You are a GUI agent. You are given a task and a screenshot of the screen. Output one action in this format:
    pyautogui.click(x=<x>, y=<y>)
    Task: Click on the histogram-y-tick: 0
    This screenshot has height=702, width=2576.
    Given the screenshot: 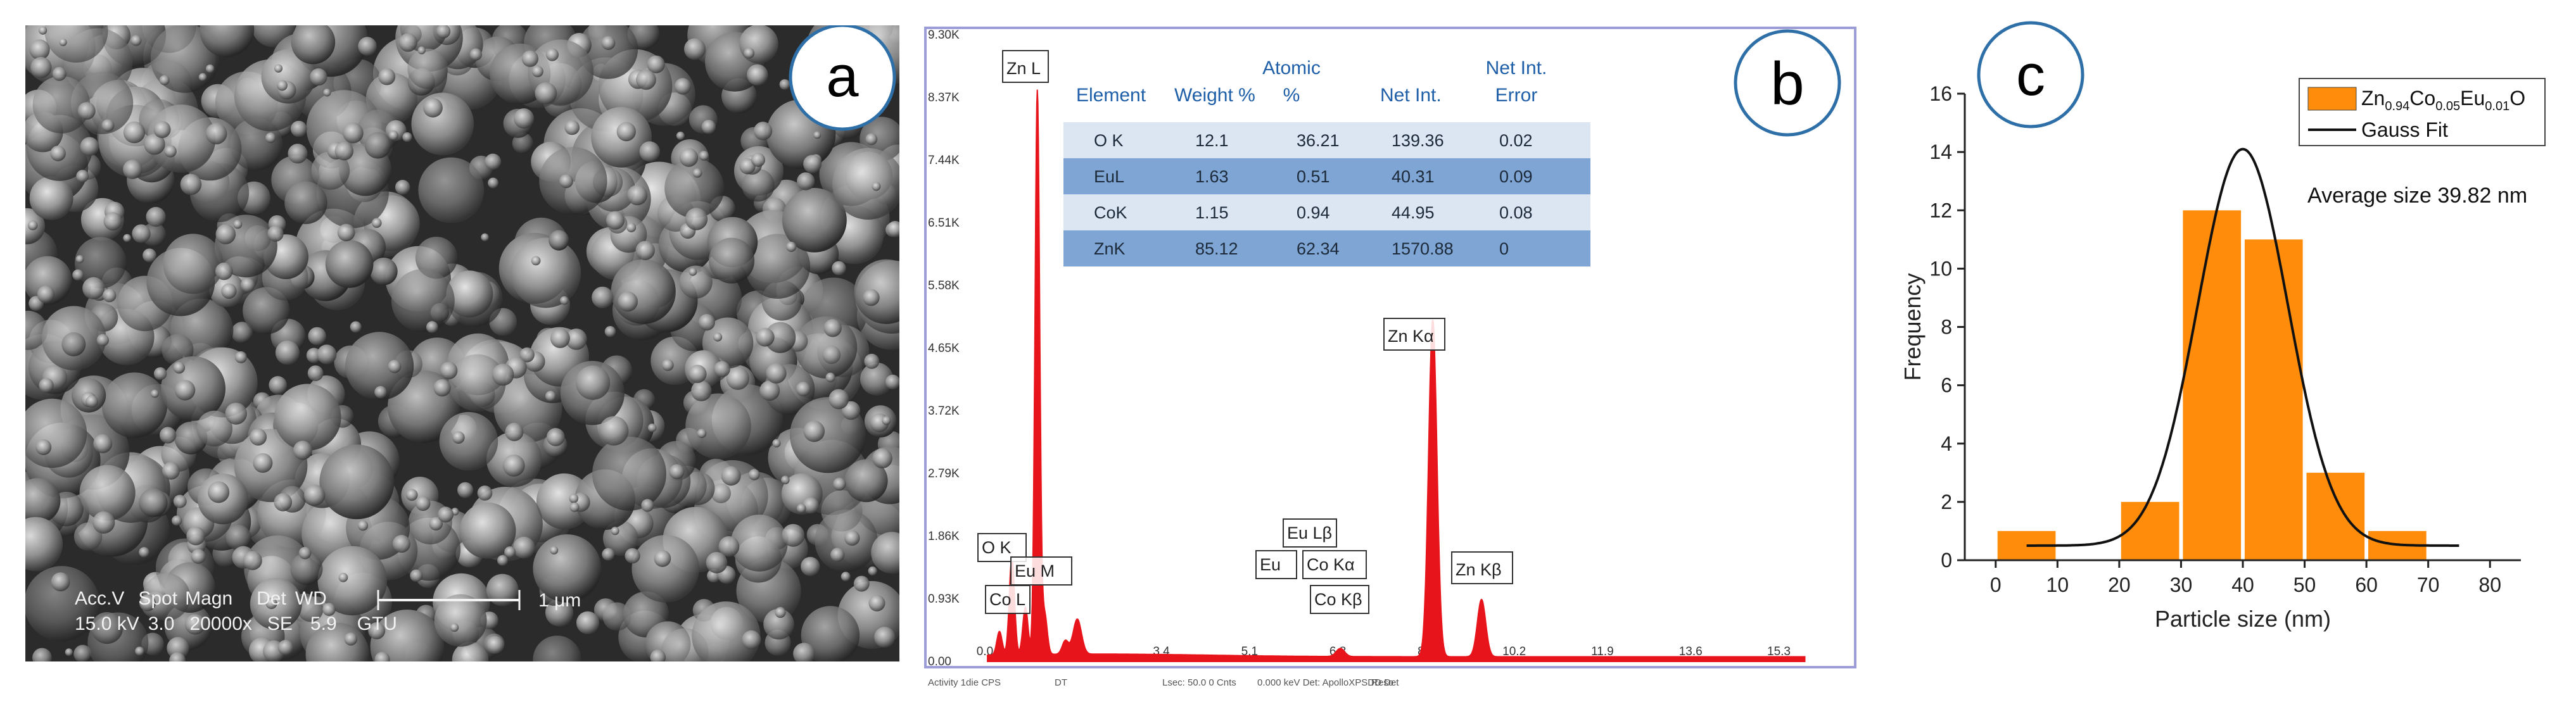 What is the action you would take?
    pyautogui.click(x=1946, y=560)
    